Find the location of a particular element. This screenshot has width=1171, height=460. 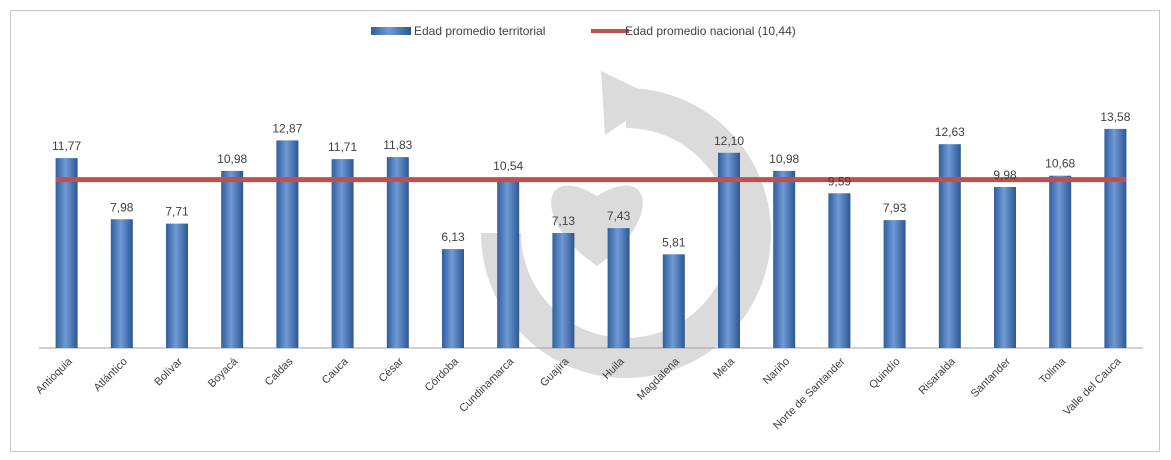

data-label-18: 10,68 is located at coordinates (1060, 164).